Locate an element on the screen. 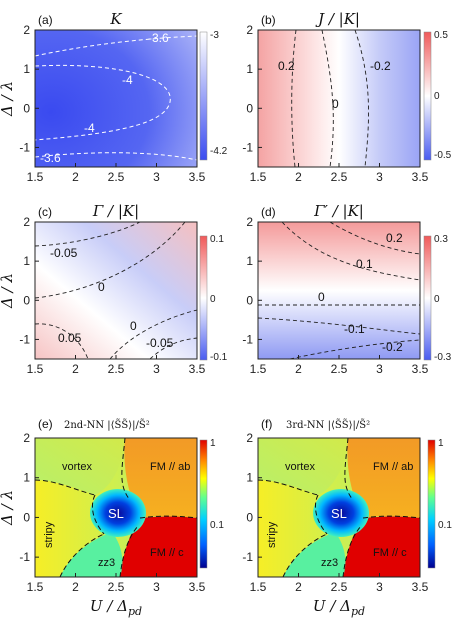 The image size is (463, 628). contour-label: -0.2 is located at coordinates (392, 347).